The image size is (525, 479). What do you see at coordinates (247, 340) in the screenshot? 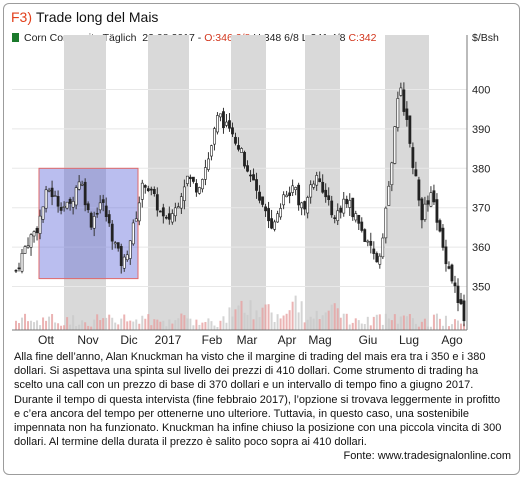
I see `x-tick-label: Mar` at bounding box center [247, 340].